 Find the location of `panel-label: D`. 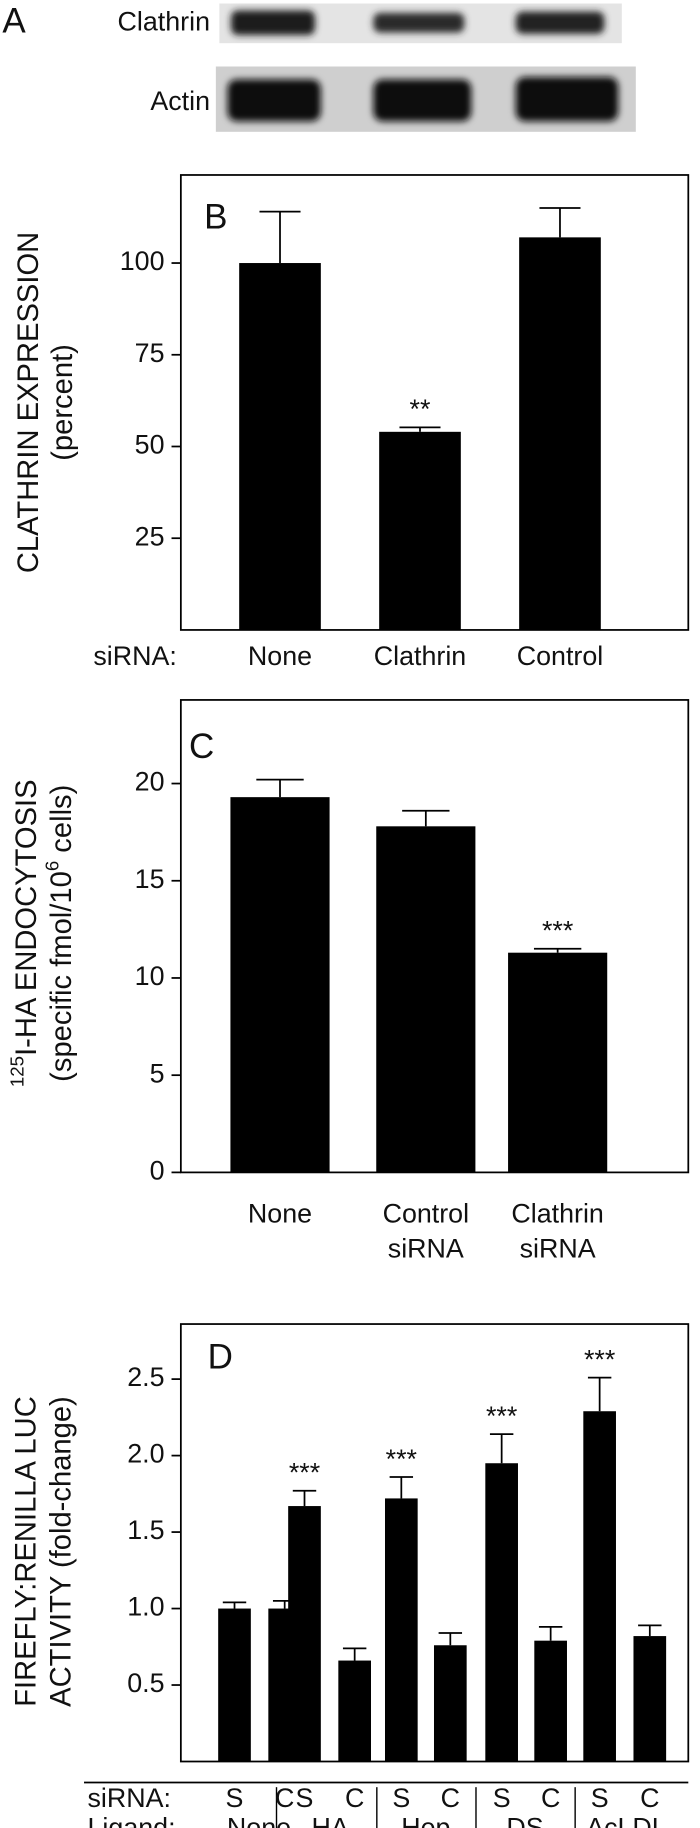

panel-label: D is located at coordinates (220, 1356).